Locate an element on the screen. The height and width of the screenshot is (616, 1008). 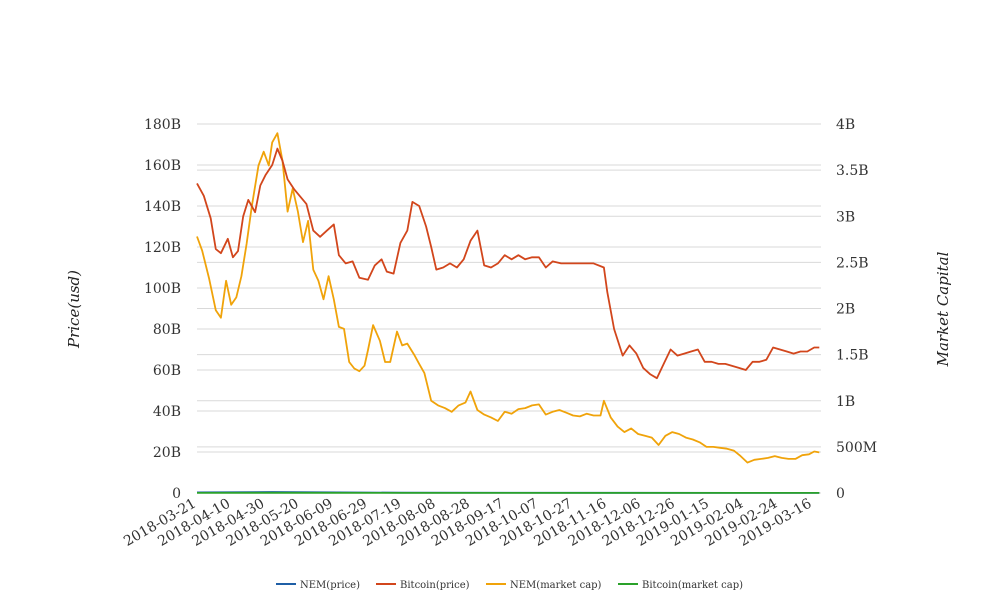
y-left-tick-label: 60B is located at coordinates (167, 371).